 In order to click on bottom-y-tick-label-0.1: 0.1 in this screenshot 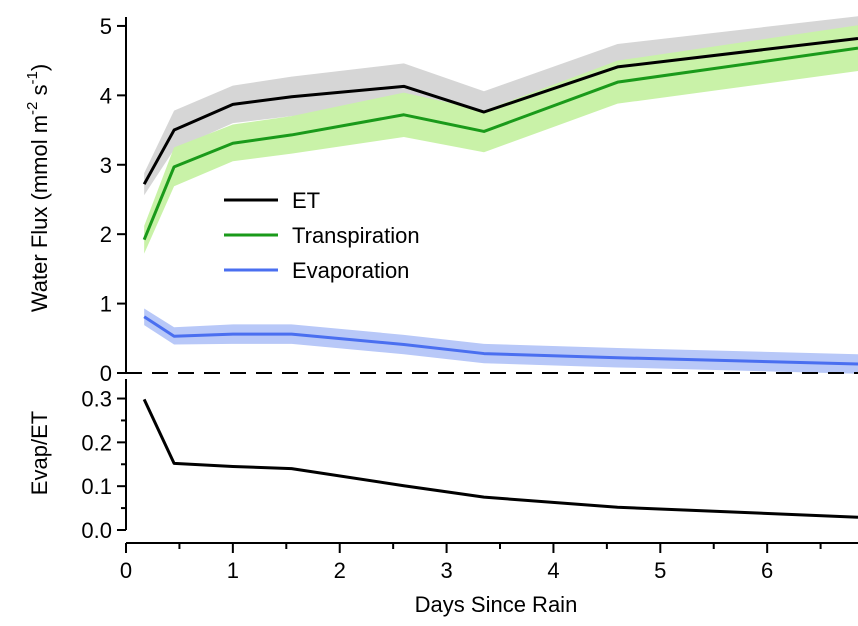, I will do `click(96, 486)`.